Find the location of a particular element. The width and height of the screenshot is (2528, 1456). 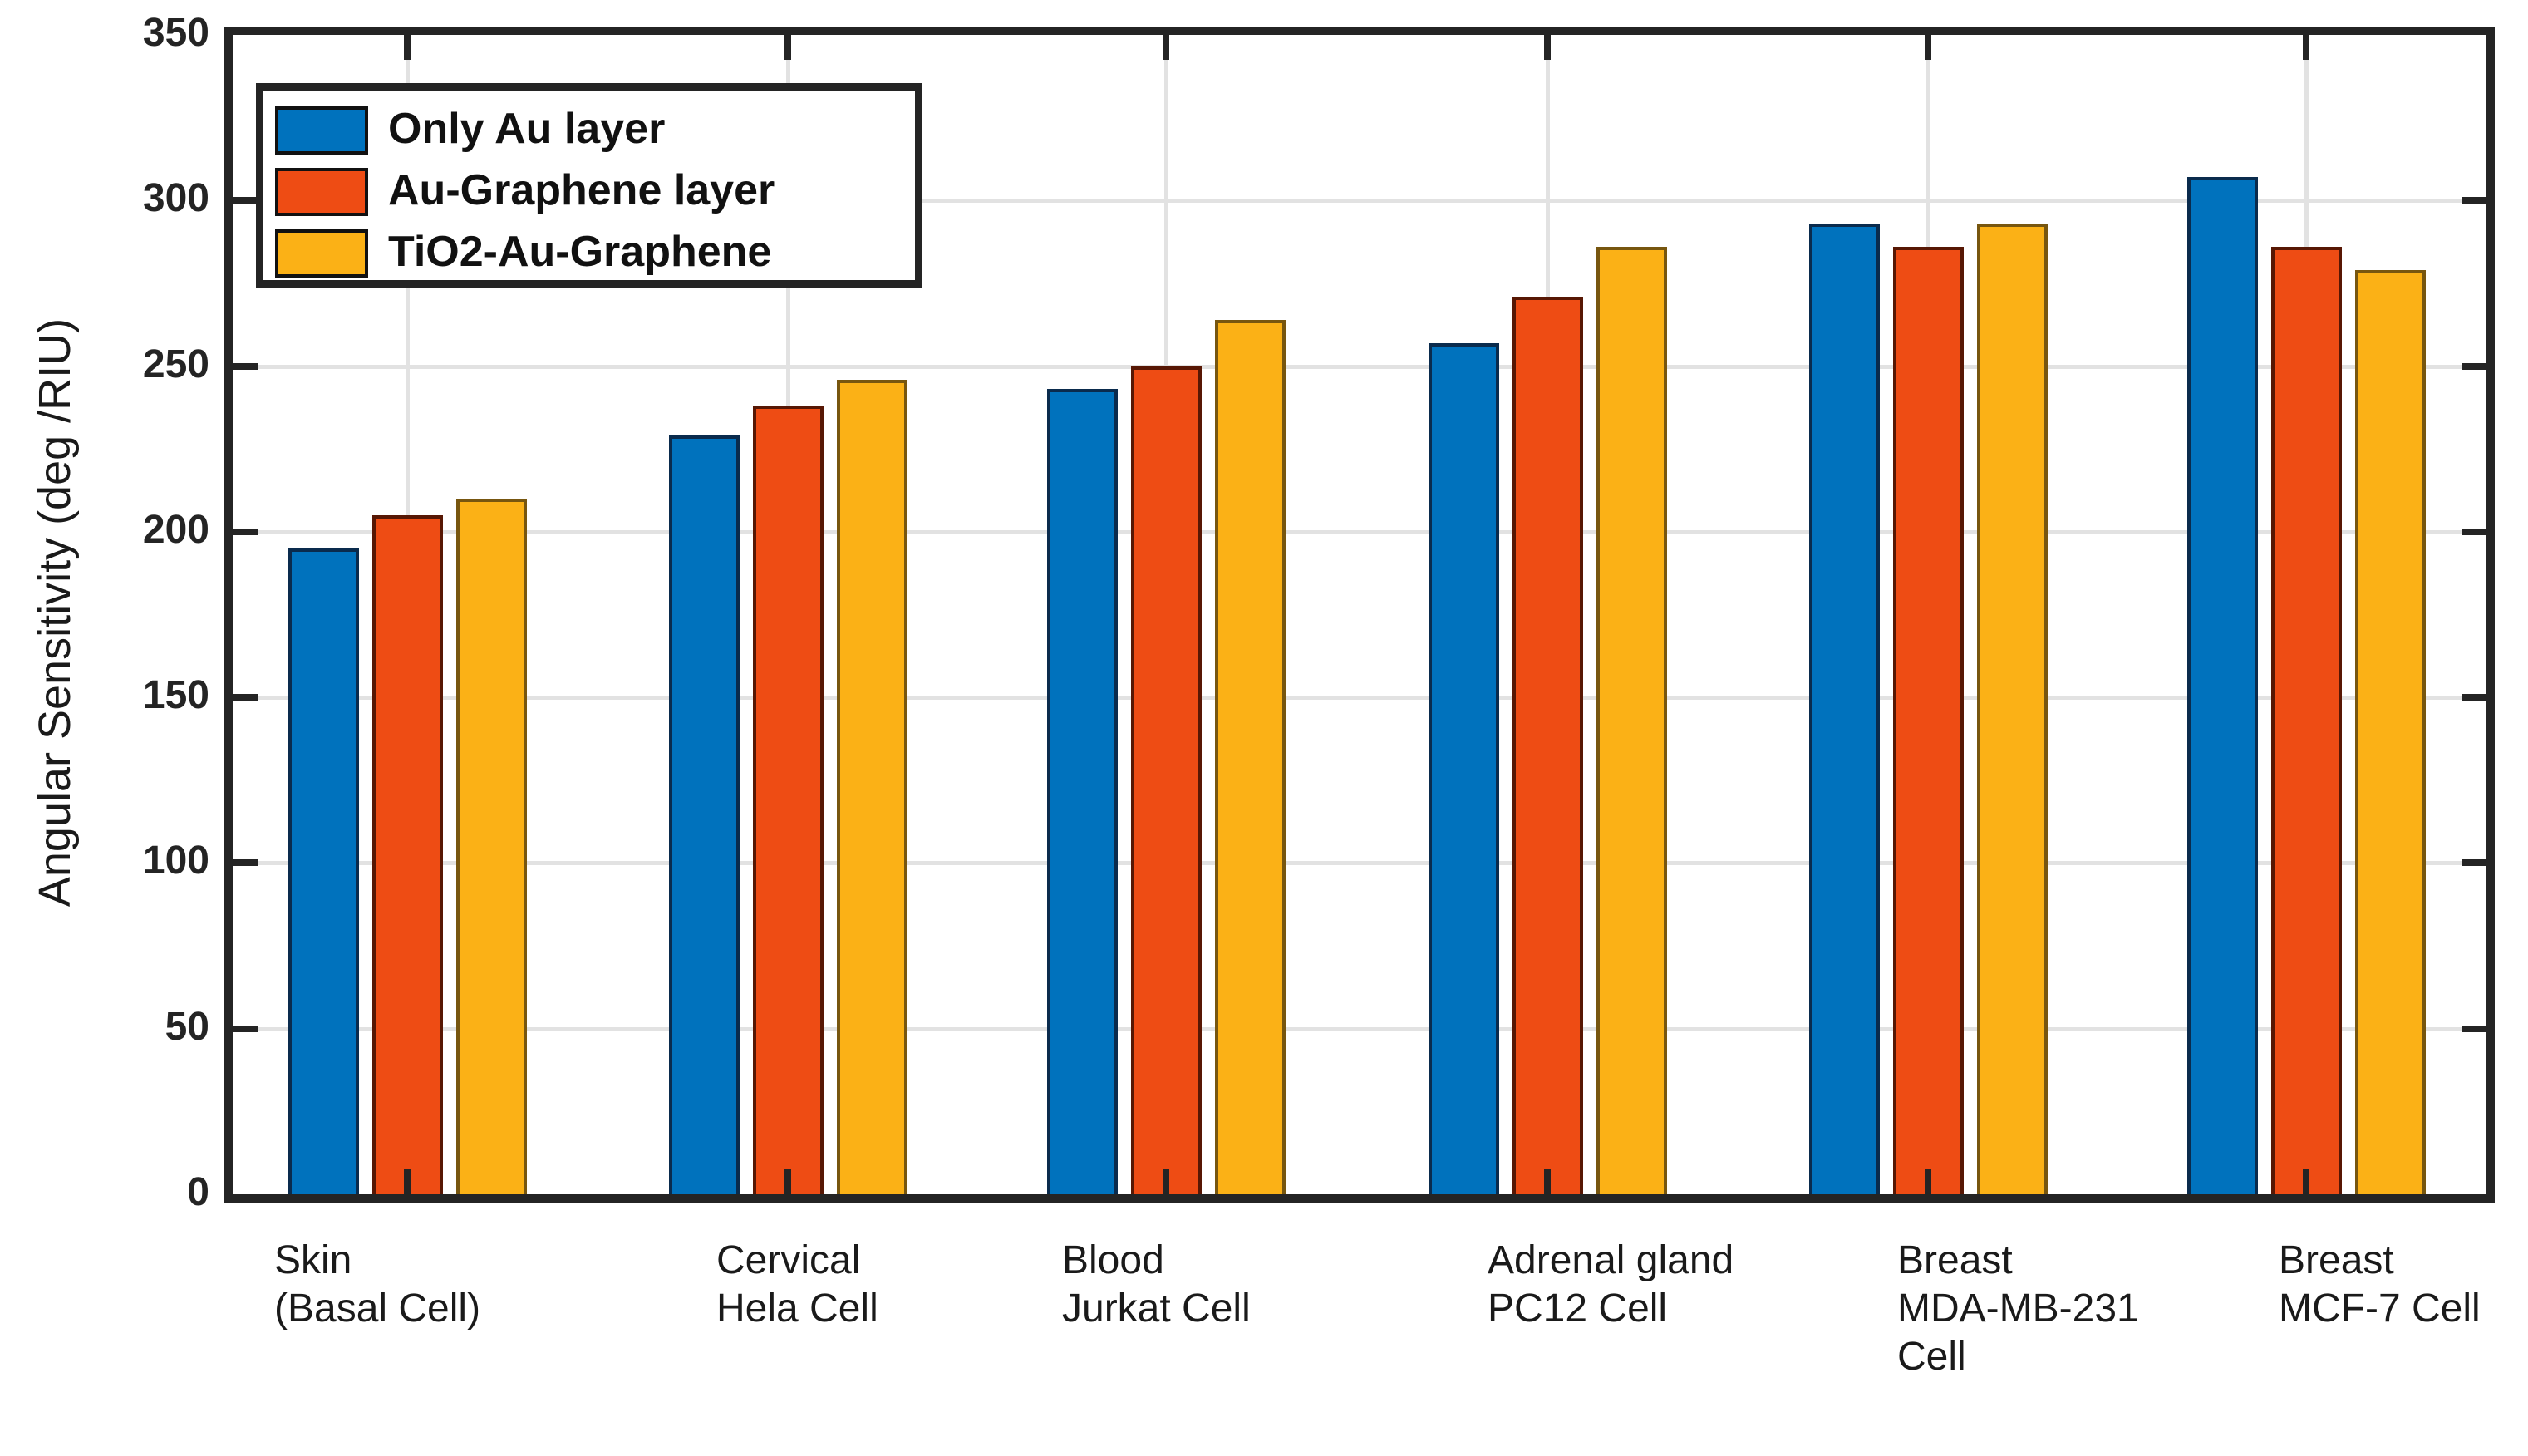

x-category-label-3: Blood Jurkat Cell is located at coordinates (1156, 1285).